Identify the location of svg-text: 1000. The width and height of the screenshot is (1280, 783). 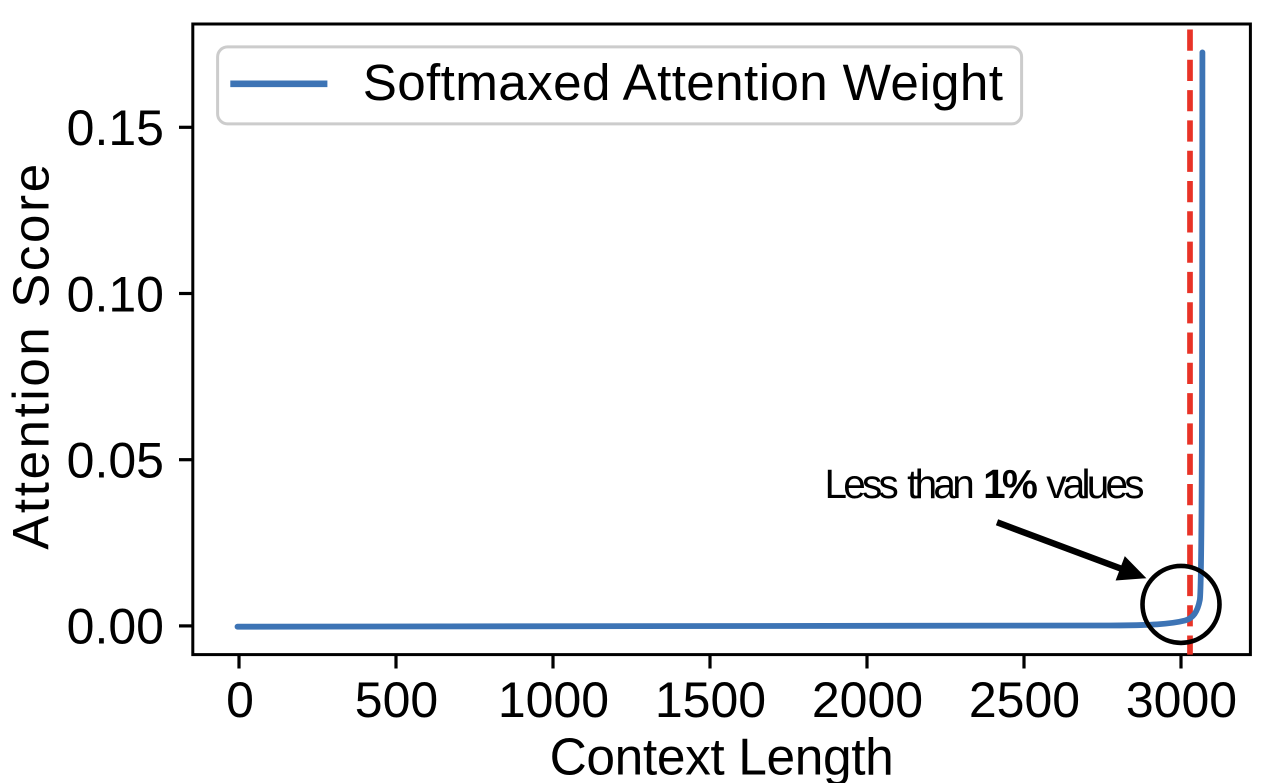
(553, 700).